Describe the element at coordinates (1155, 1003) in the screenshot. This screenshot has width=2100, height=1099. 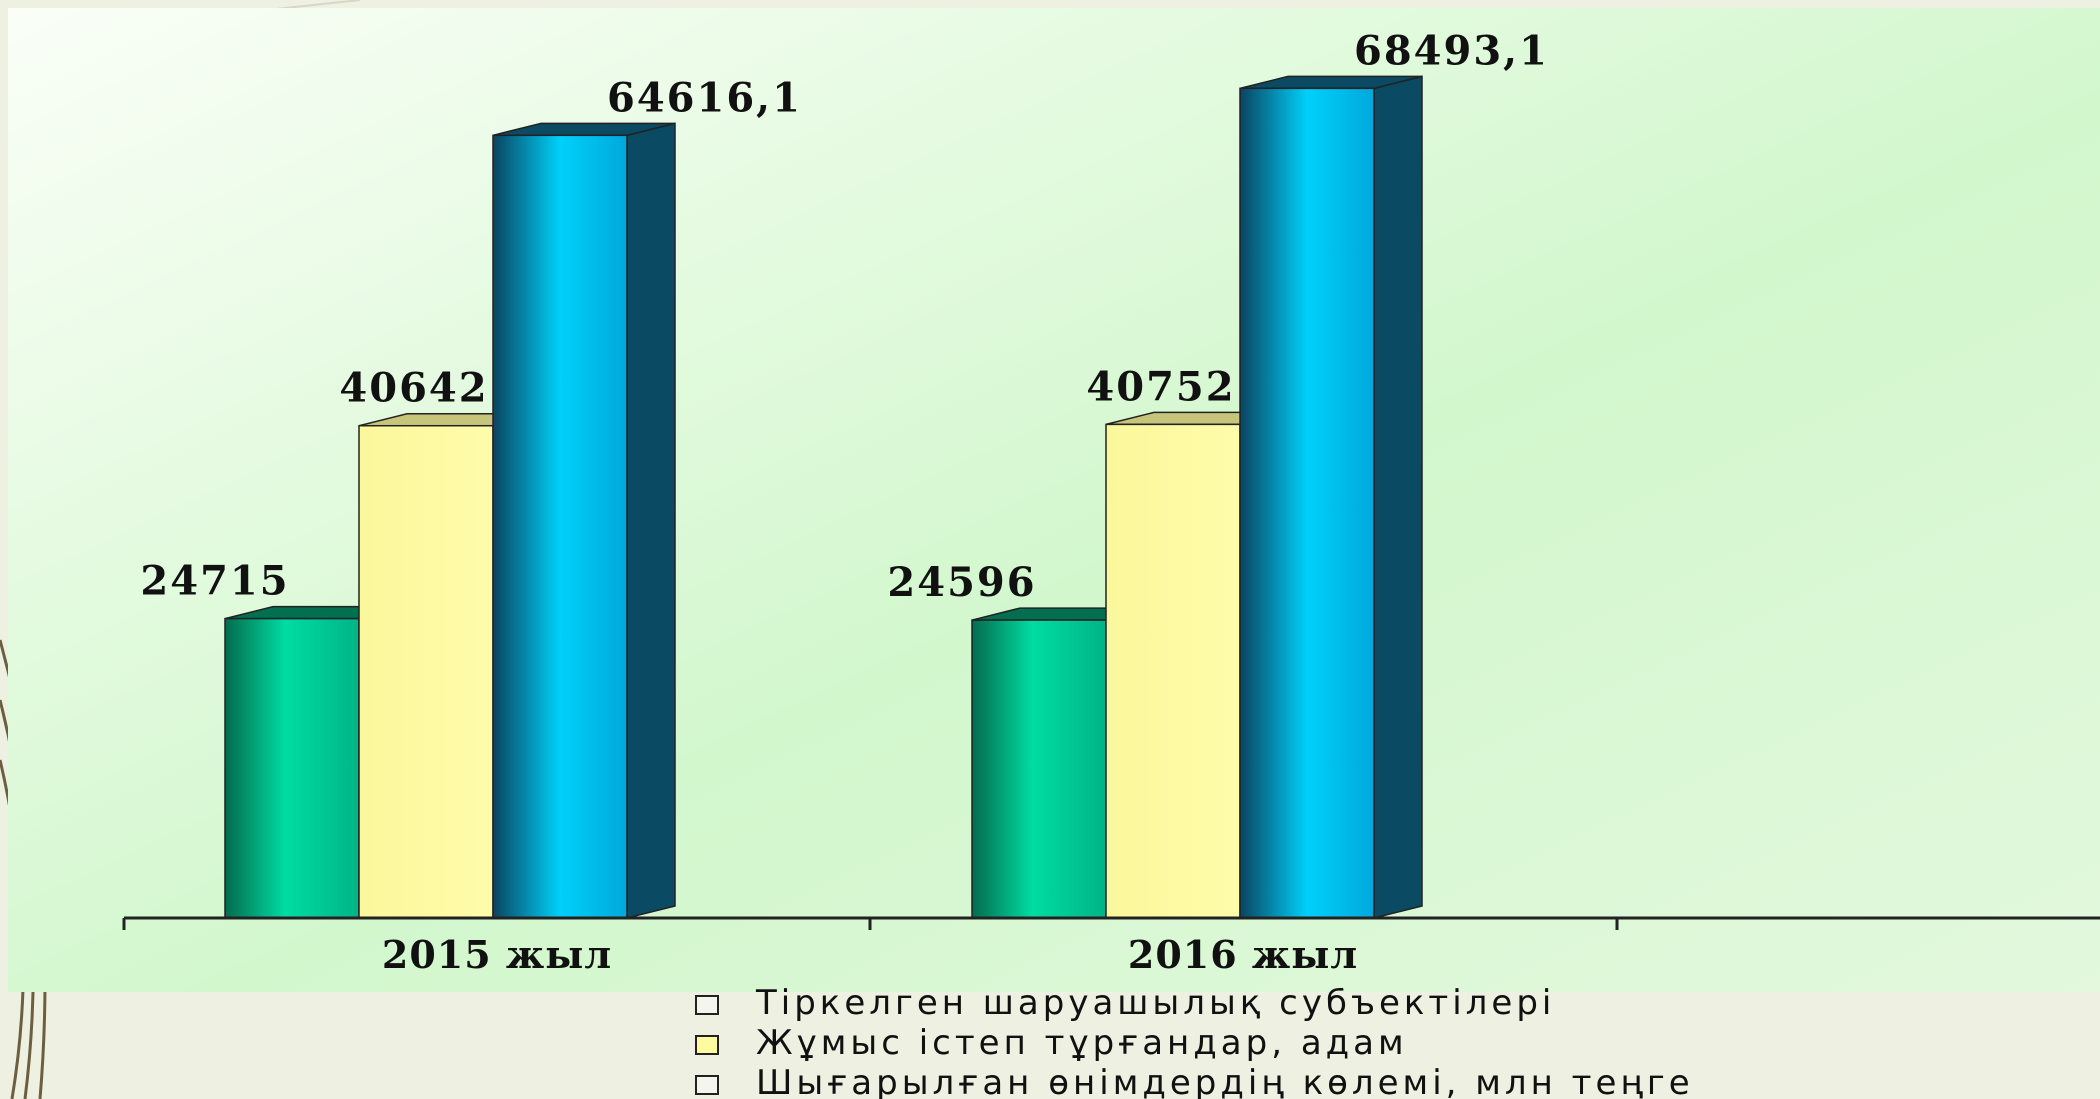
I see `legend-label: Тіркелген шаруашылық субъектілері` at that location.